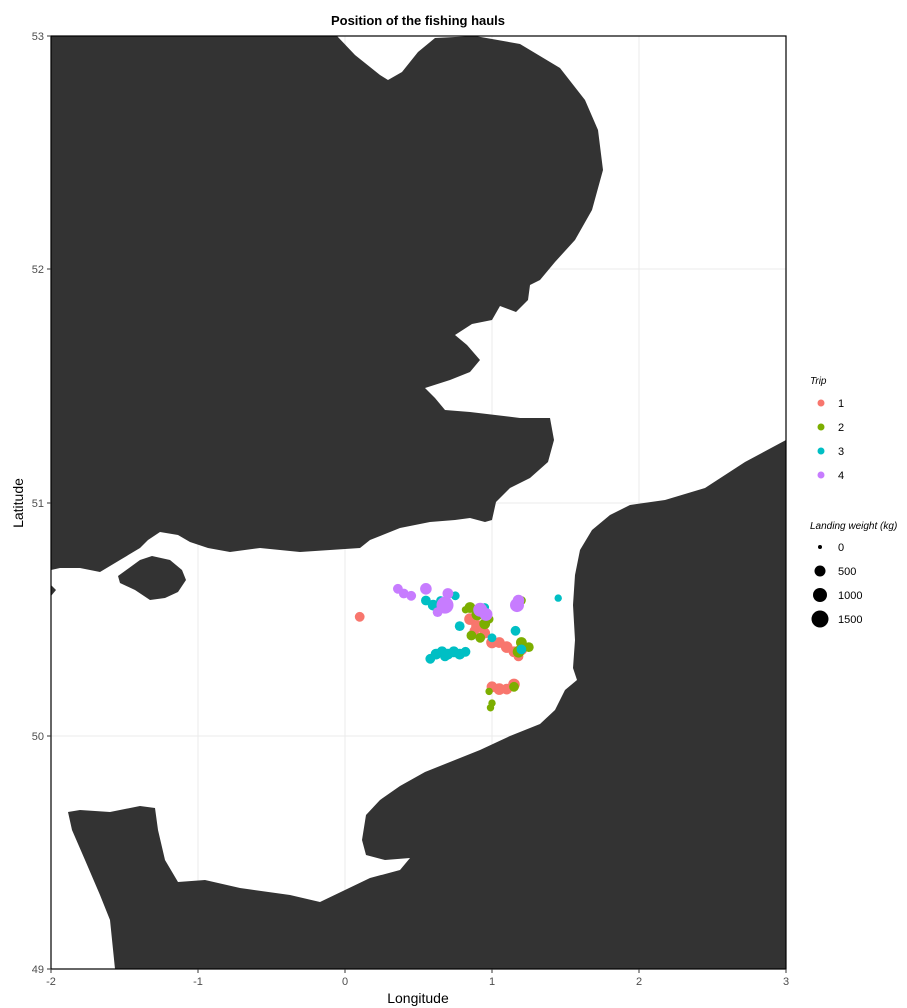 The height and width of the screenshot is (1008, 907). What do you see at coordinates (841, 476) in the screenshot?
I see `legend-label-trip-4: 4` at bounding box center [841, 476].